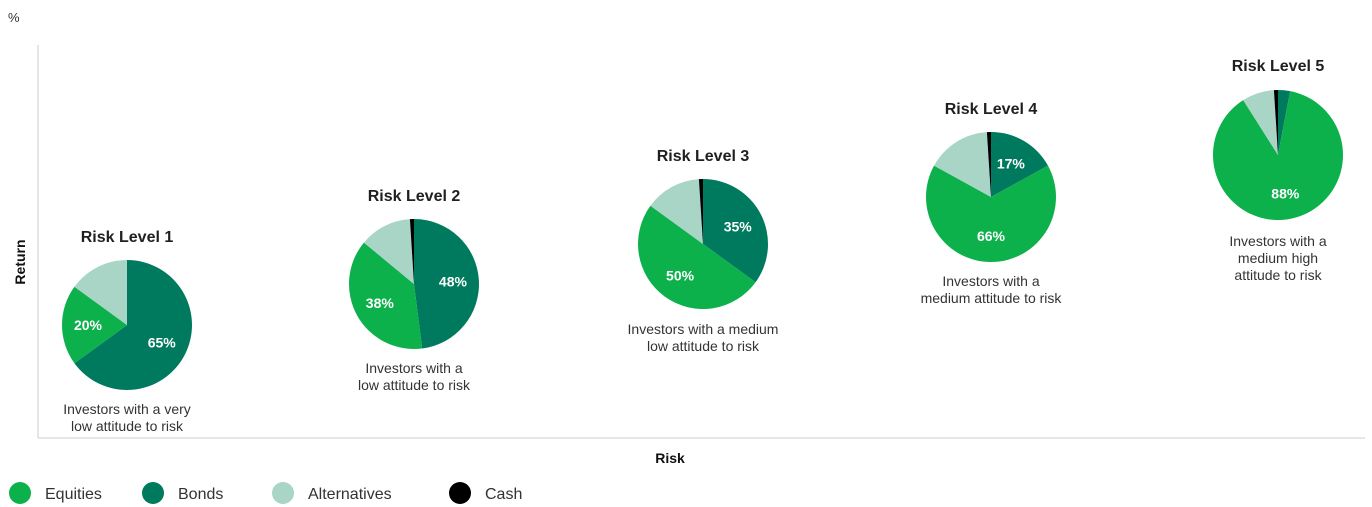  I want to click on legend-label-alternatives: Alternatives, so click(350, 494).